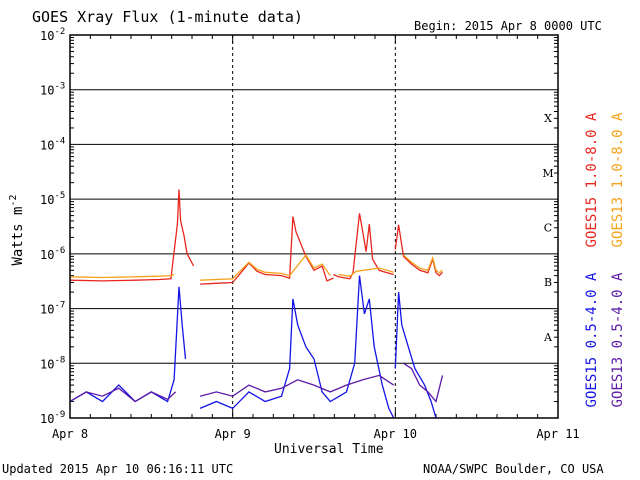  Describe the element at coordinates (592, 179) in the screenshot. I see `legend-entry-1: GOES15 1.0-8.0 A` at that location.